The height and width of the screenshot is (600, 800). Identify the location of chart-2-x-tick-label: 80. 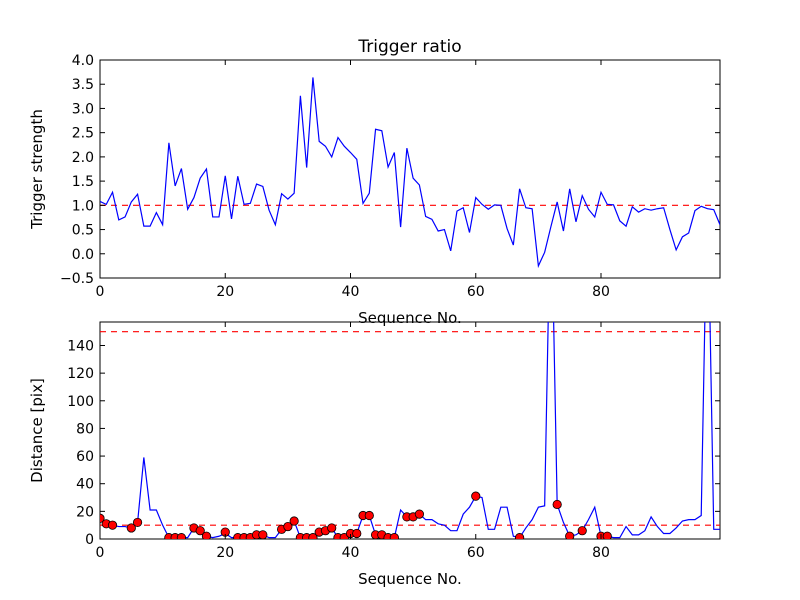
(601, 553).